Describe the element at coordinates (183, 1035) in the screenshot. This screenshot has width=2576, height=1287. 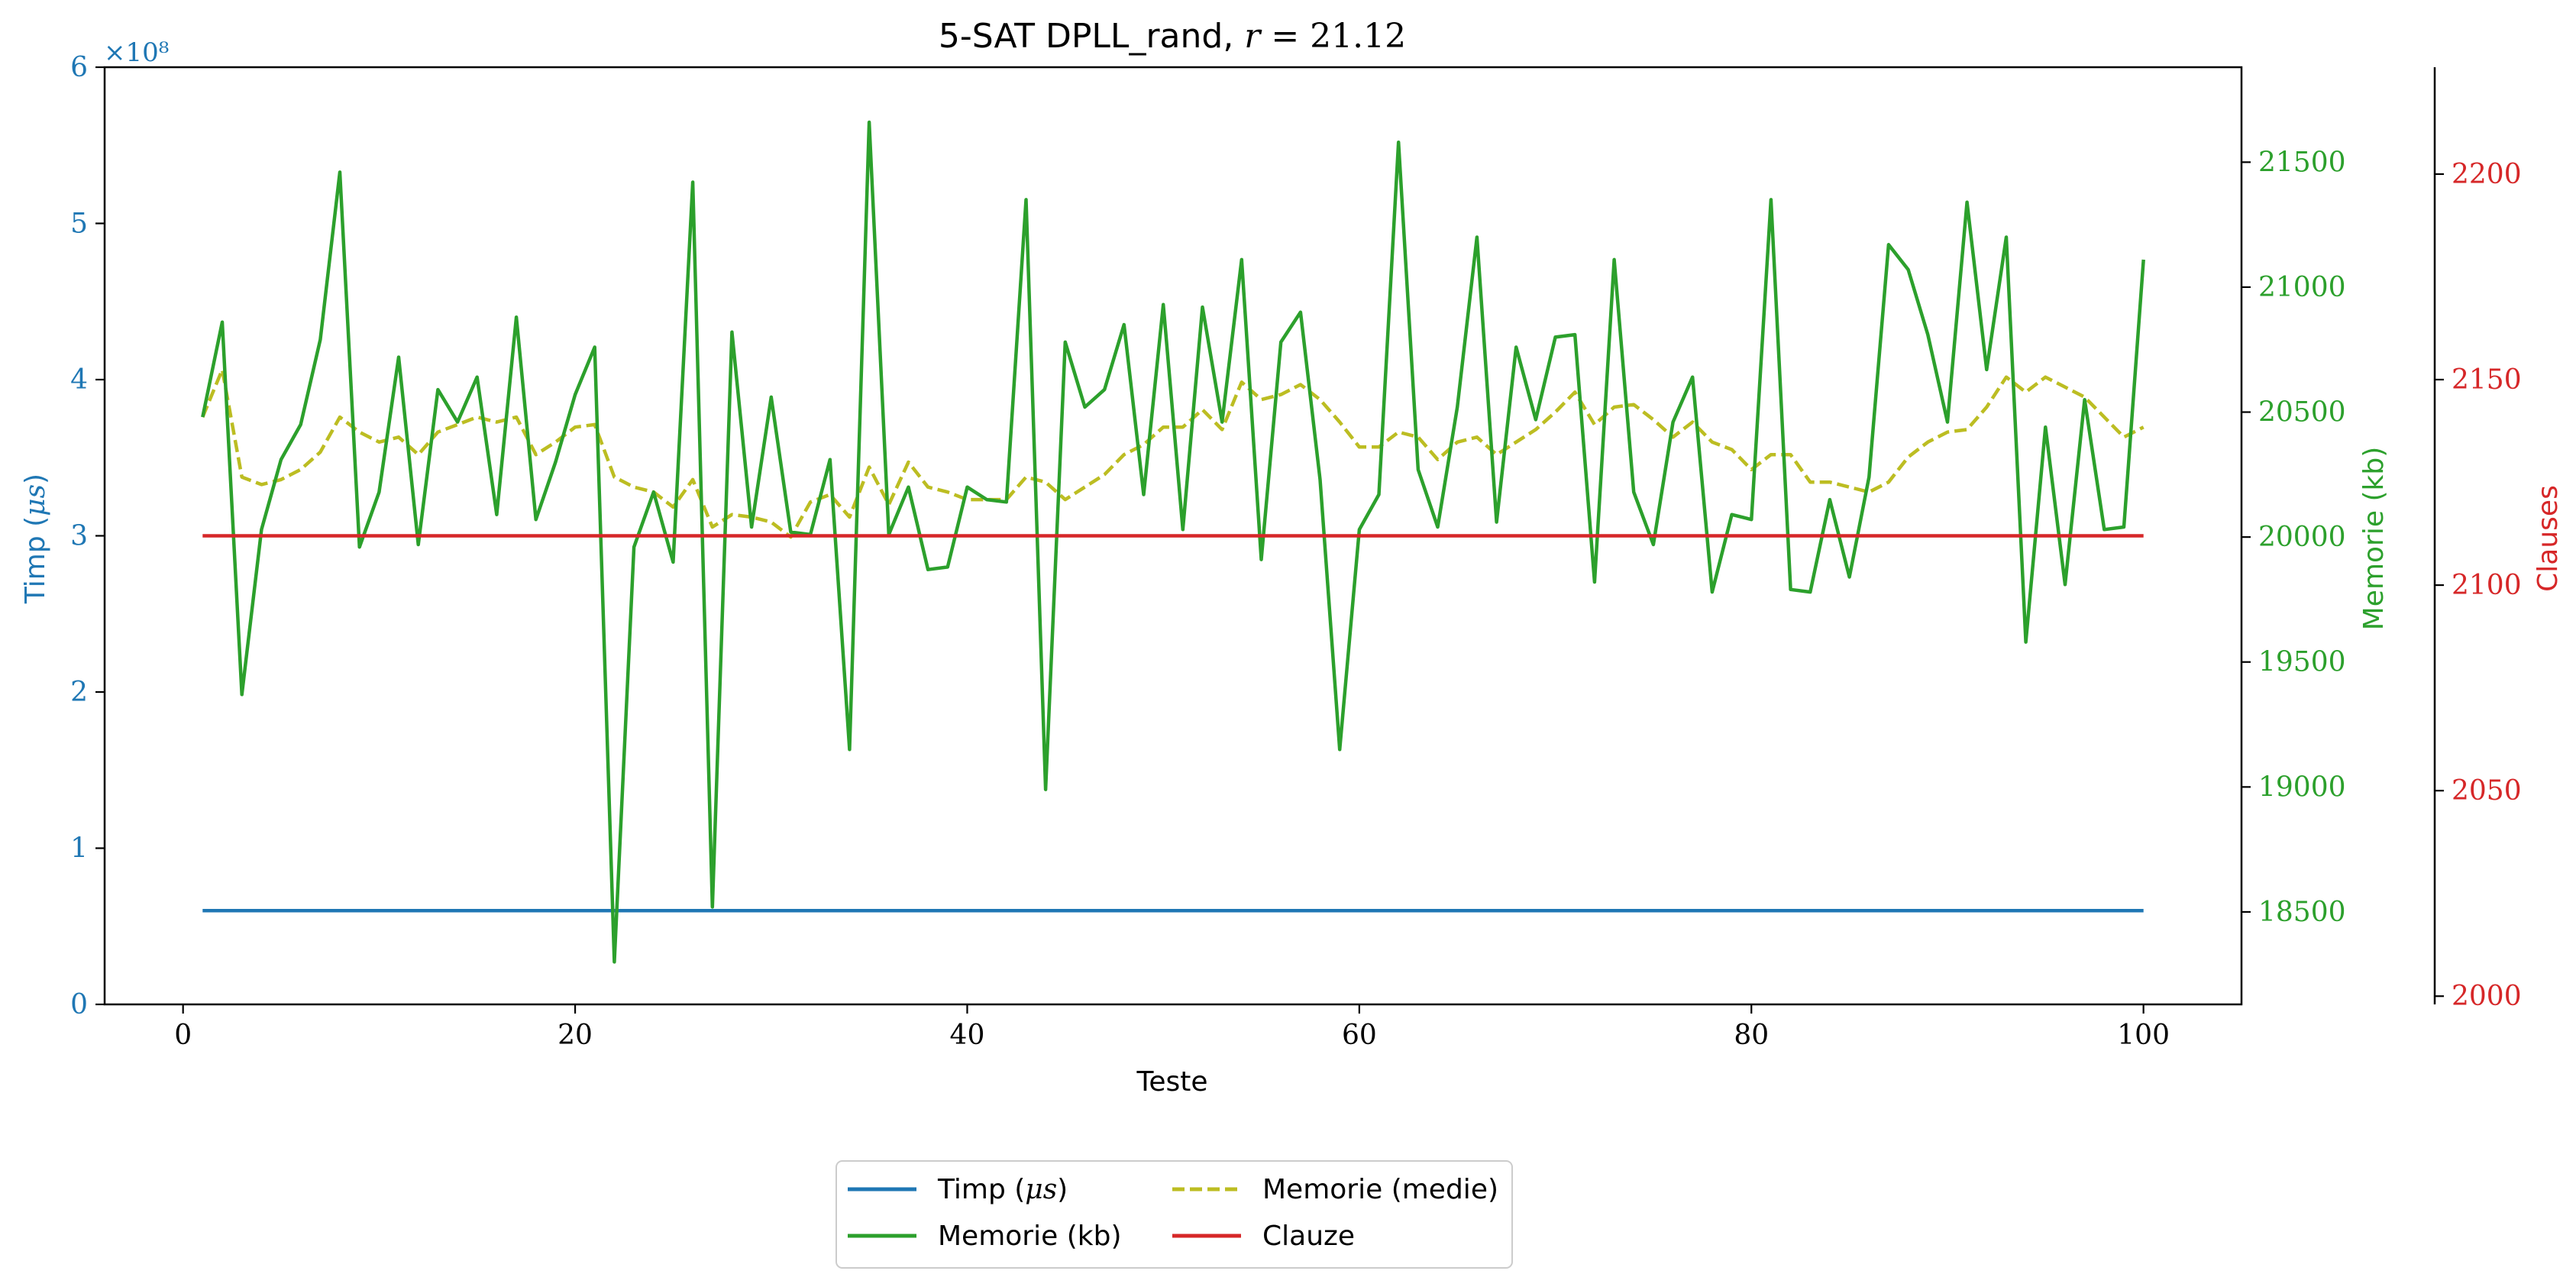
I see `x-tick-label: 0` at that location.